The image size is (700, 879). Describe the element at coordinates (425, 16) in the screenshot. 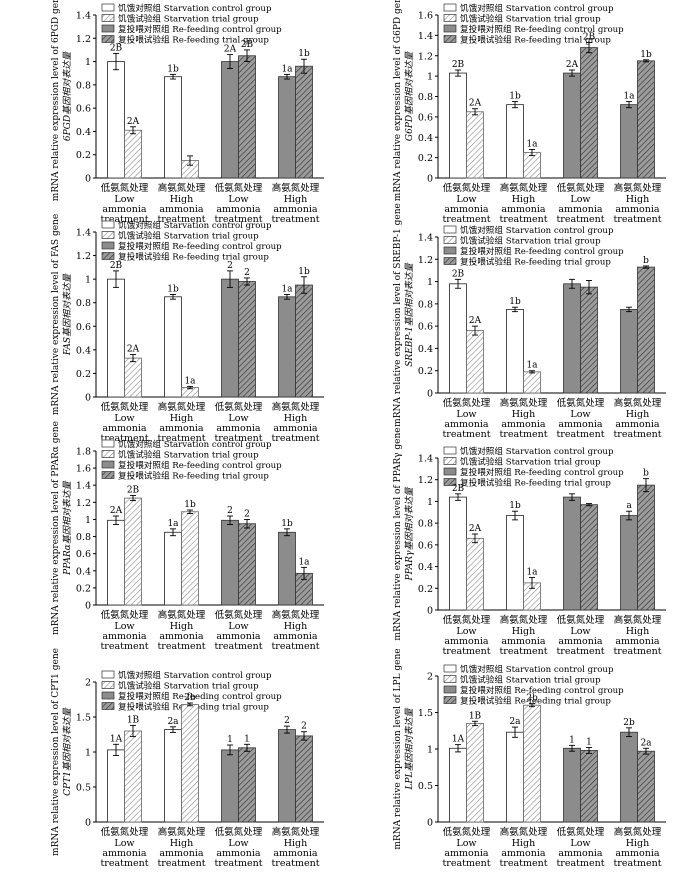

I see `y-tick-label: 1.6` at that location.